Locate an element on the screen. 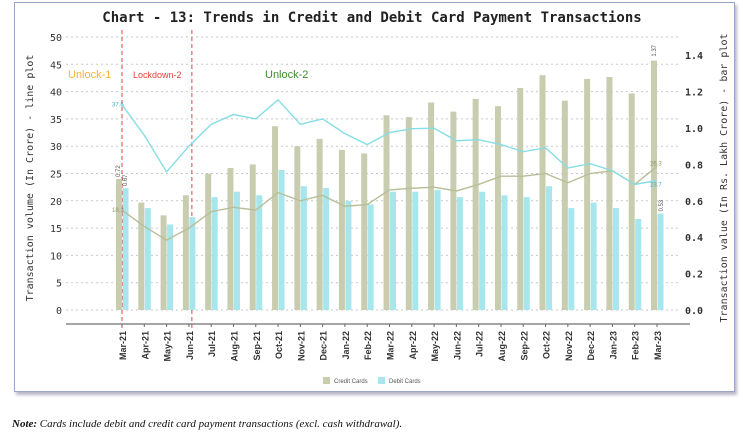 The image size is (743, 439). x-tick-label: Oct-21 is located at coordinates (279, 345).